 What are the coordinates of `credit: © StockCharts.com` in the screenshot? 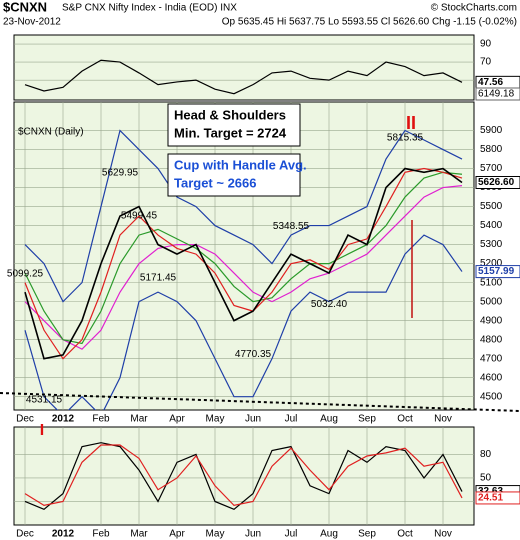 It's located at (474, 8).